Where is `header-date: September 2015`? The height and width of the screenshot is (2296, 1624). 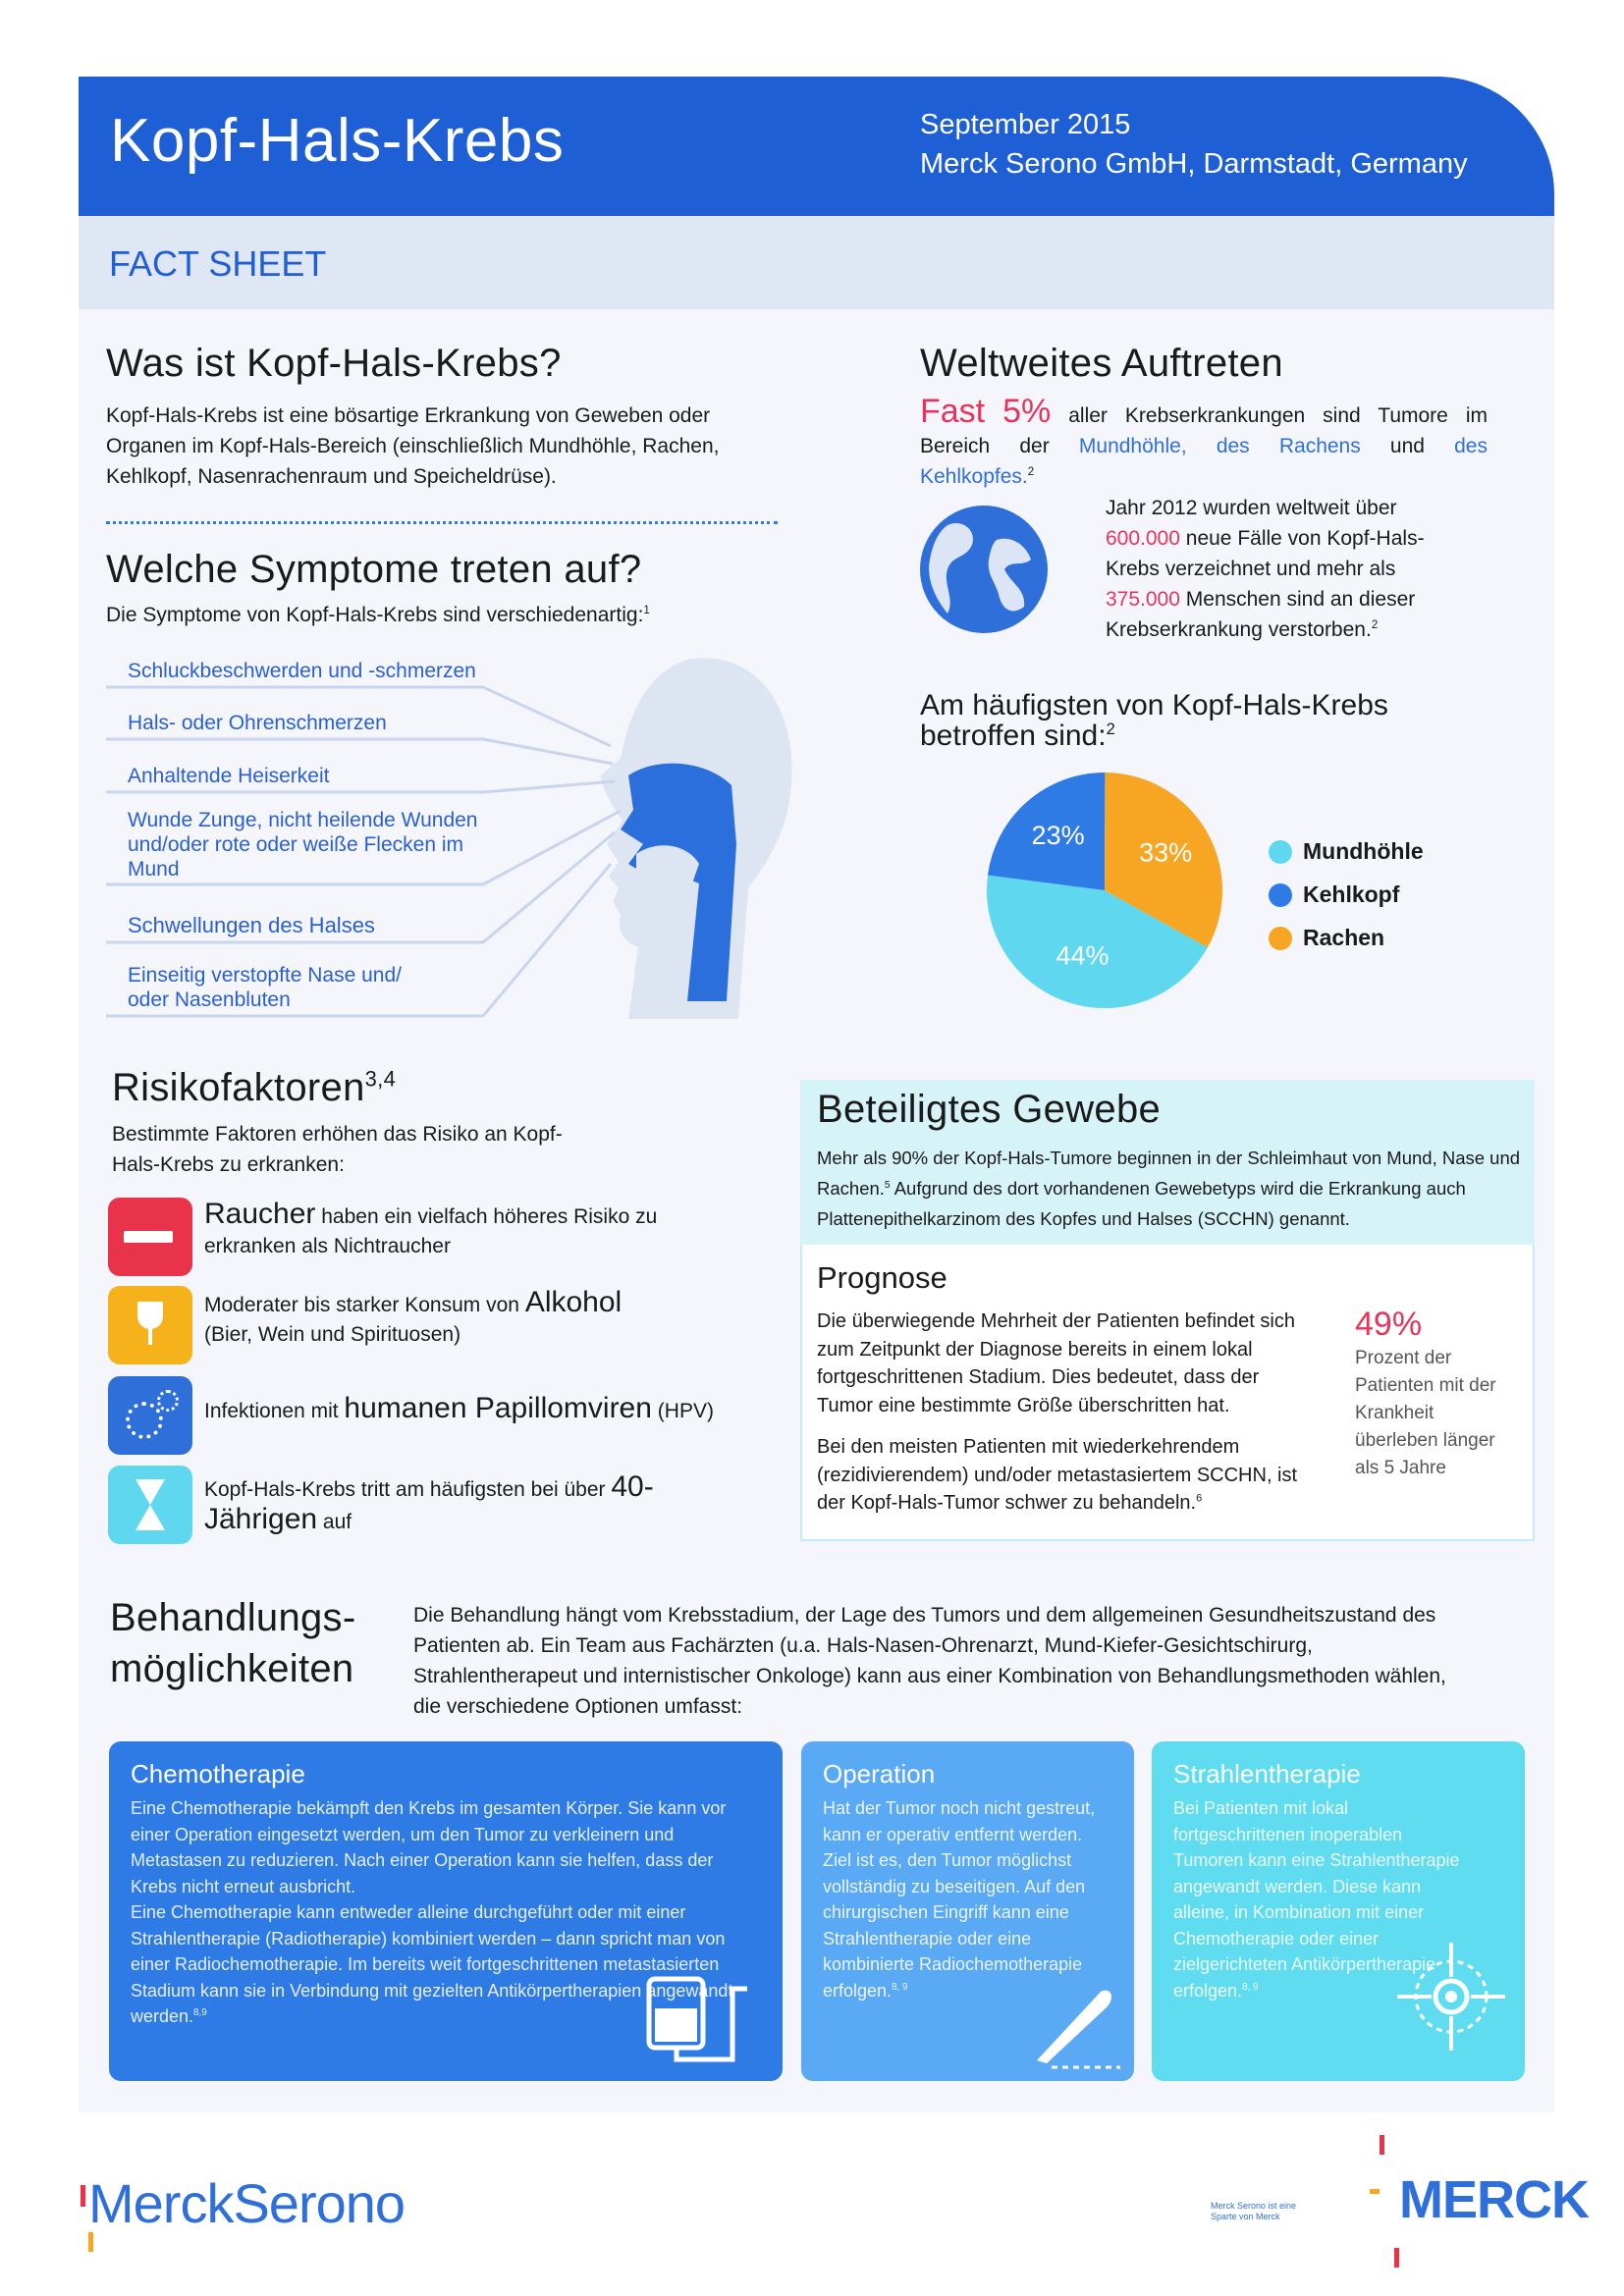
header-date: September 2015 is located at coordinates (1025, 125).